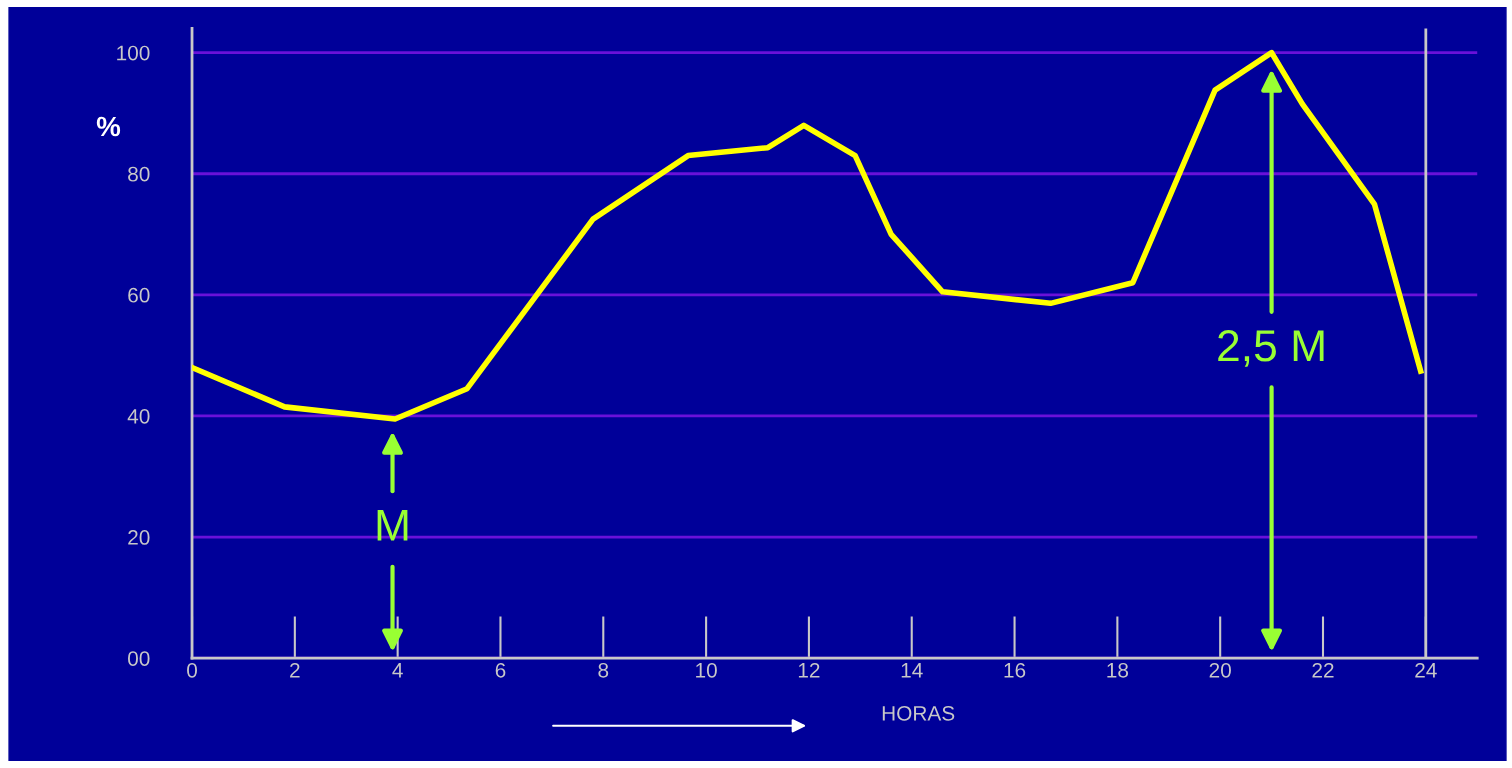  Describe the element at coordinates (295, 670) in the screenshot. I see `x-tick-label: 2` at that location.